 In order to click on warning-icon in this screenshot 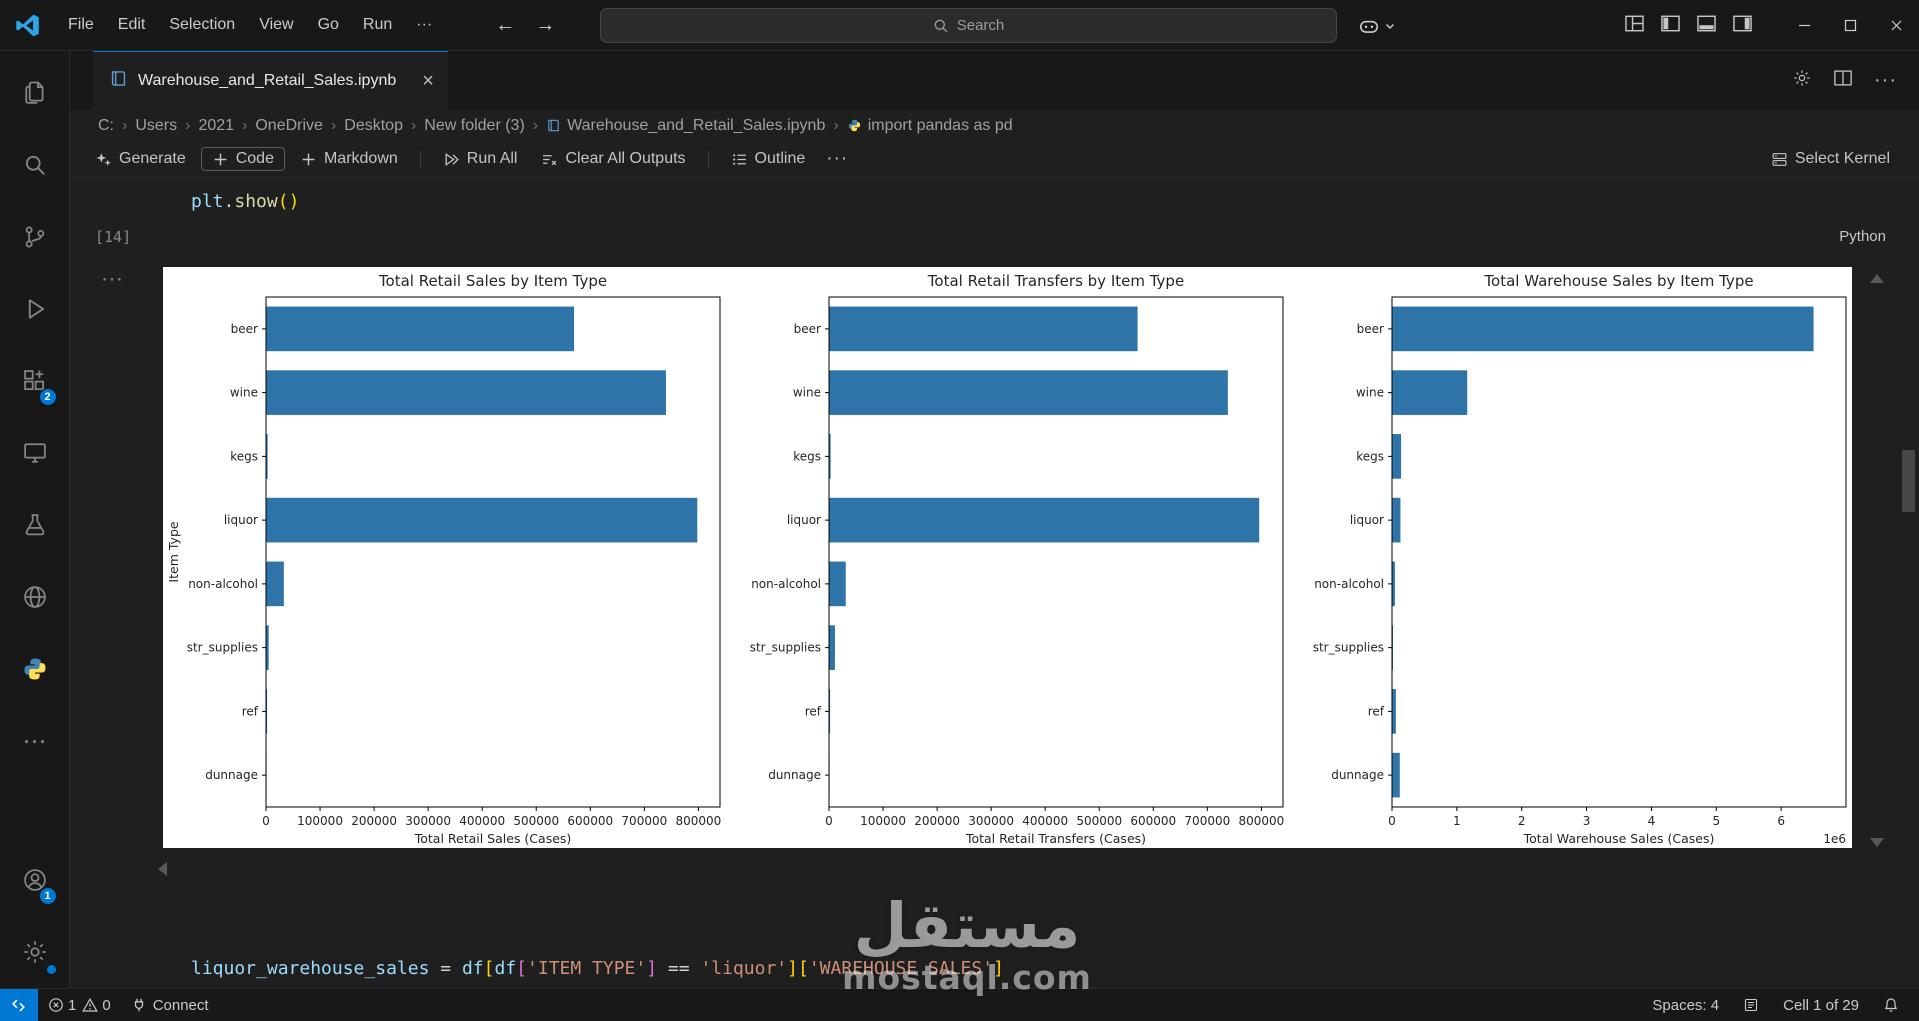, I will do `click(90, 1004)`.